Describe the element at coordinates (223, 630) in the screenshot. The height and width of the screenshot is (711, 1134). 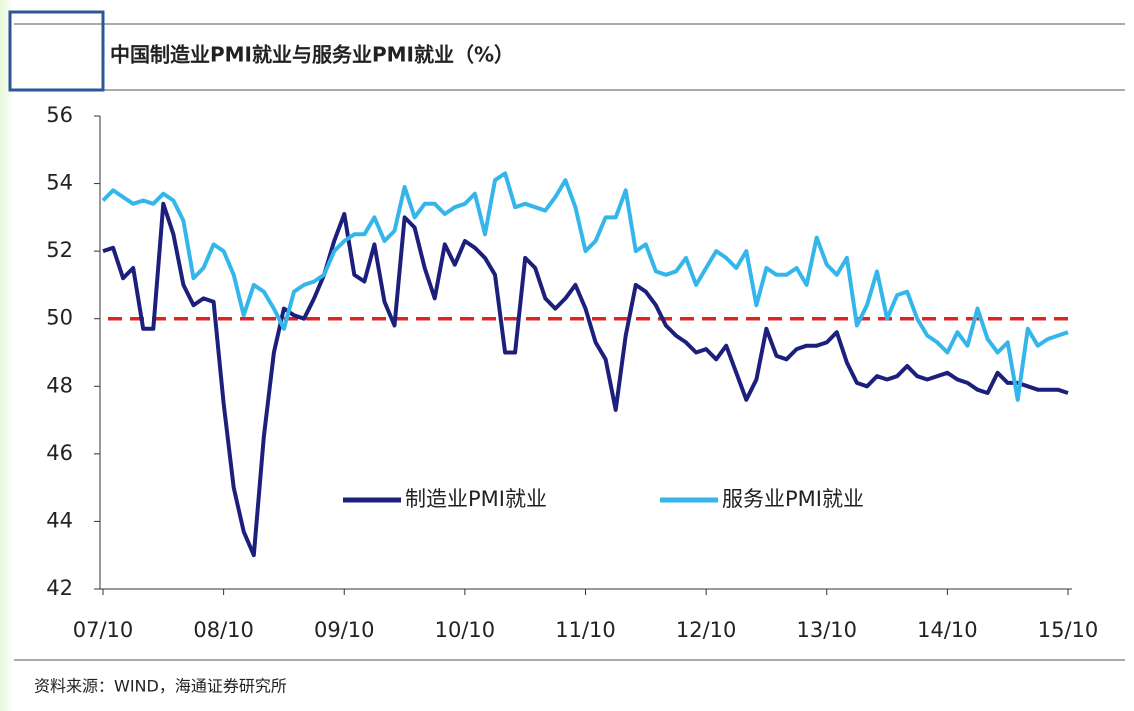
I see `x-tick-label: 08/10` at that location.